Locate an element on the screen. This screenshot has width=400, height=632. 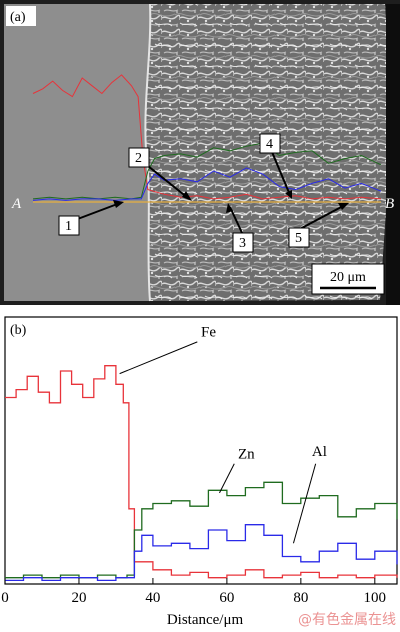
marker-label-4-text: 4 is located at coordinates (269, 144).